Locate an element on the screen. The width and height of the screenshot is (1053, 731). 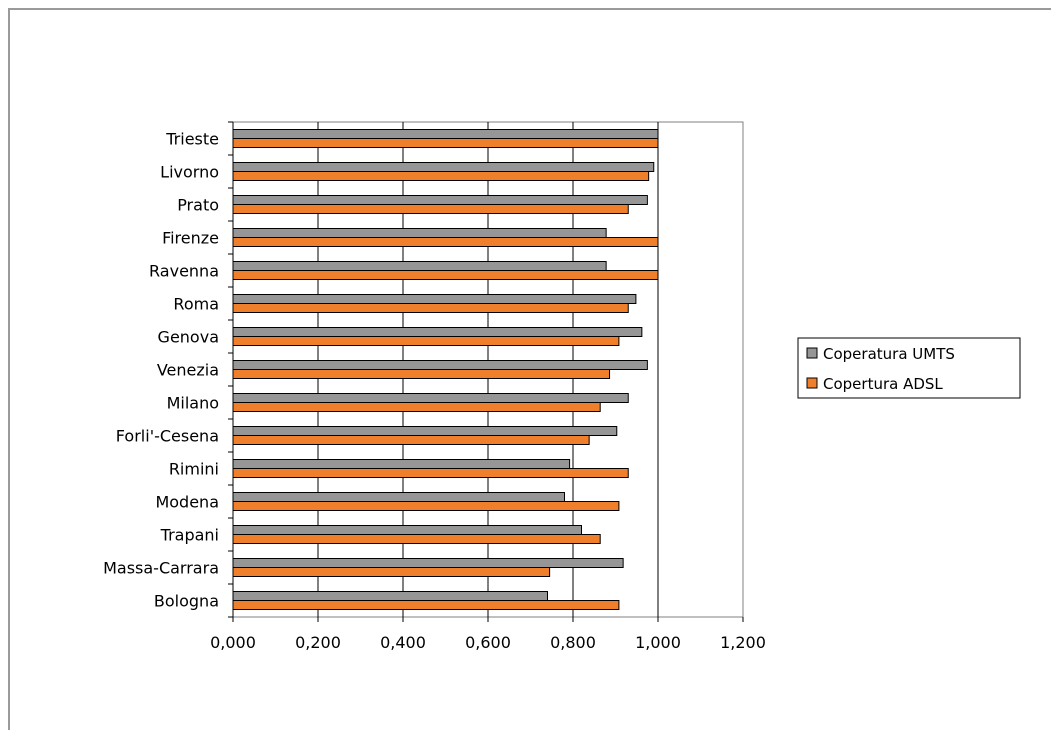
y-category-label: Prato is located at coordinates (198, 205).